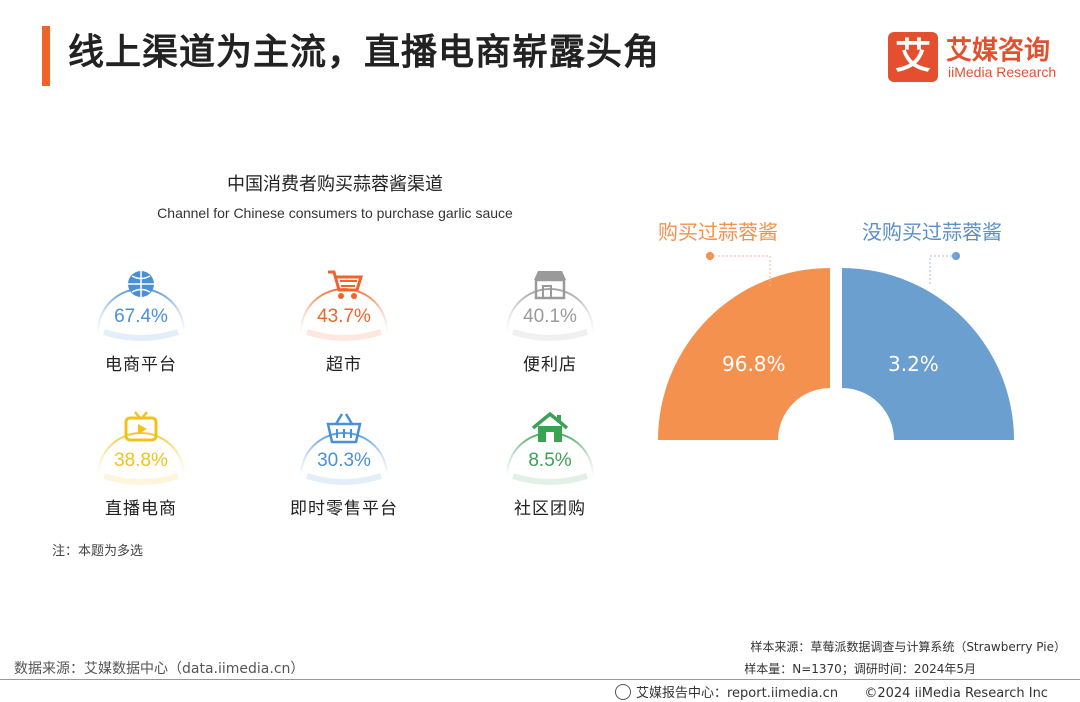  I want to click on channel-item: 43.7% 超市, so click(352, 322).